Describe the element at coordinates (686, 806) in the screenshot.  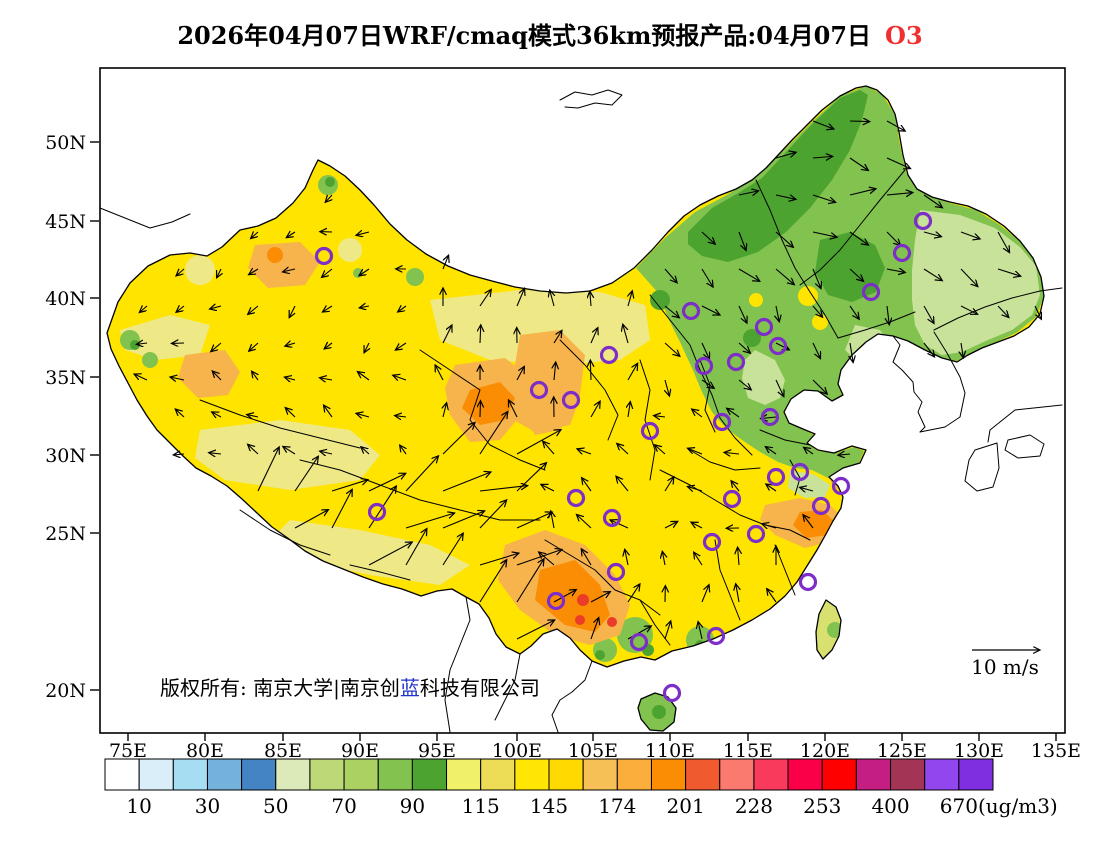
I see `colorbar-value-label: 201` at that location.